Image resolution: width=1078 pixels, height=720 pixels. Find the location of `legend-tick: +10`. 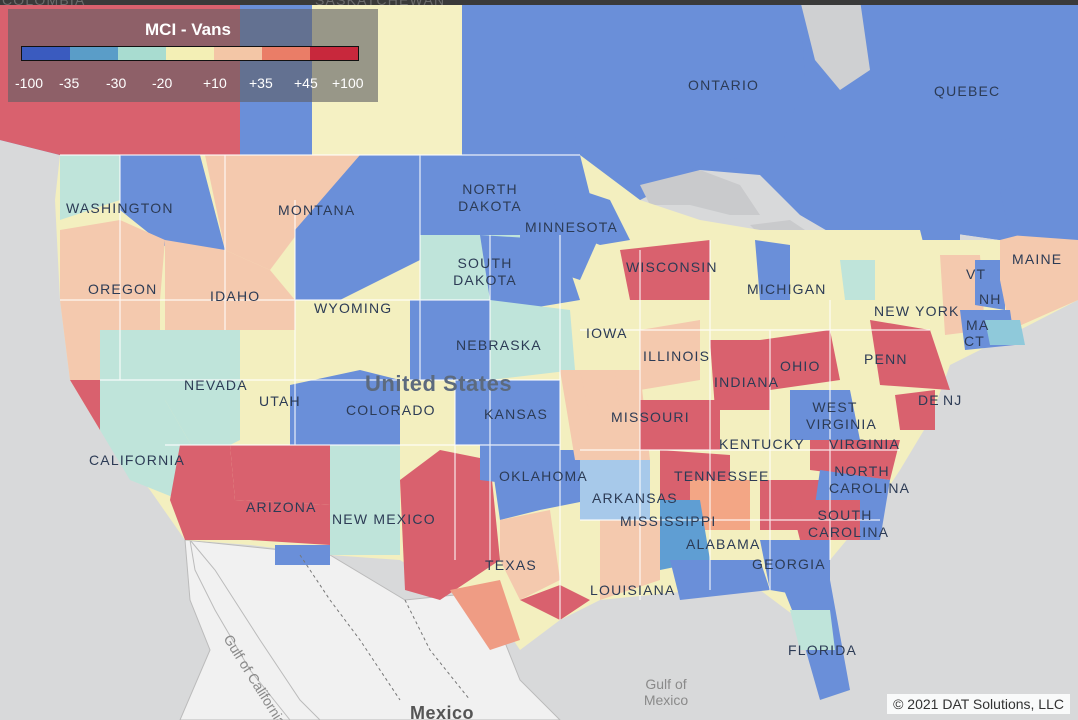

legend-tick: +10 is located at coordinates (215, 83).